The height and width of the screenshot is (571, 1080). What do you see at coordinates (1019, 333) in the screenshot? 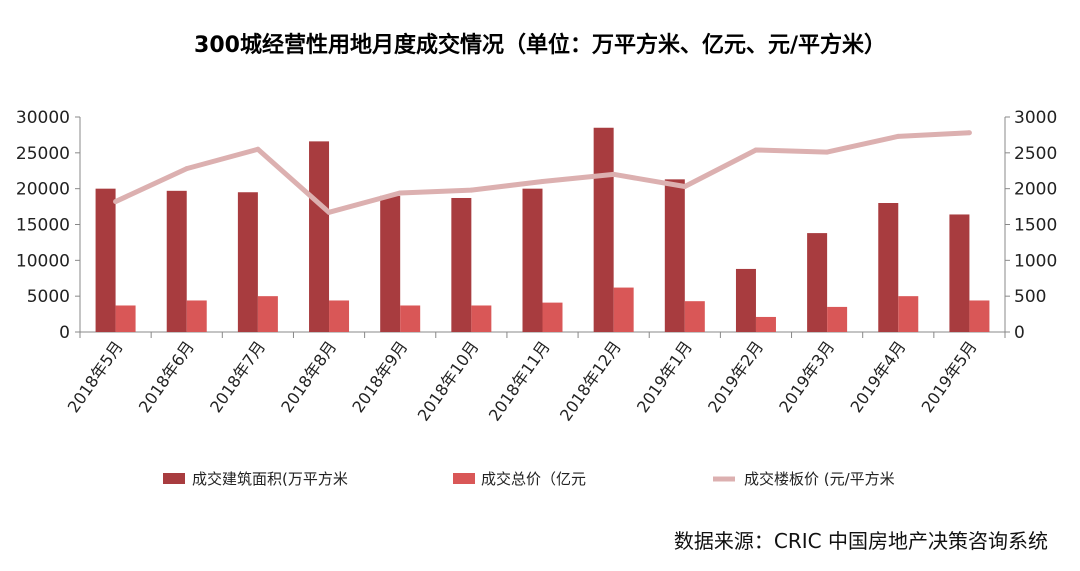
I see `y-right-tick-label: 0` at bounding box center [1019, 333].